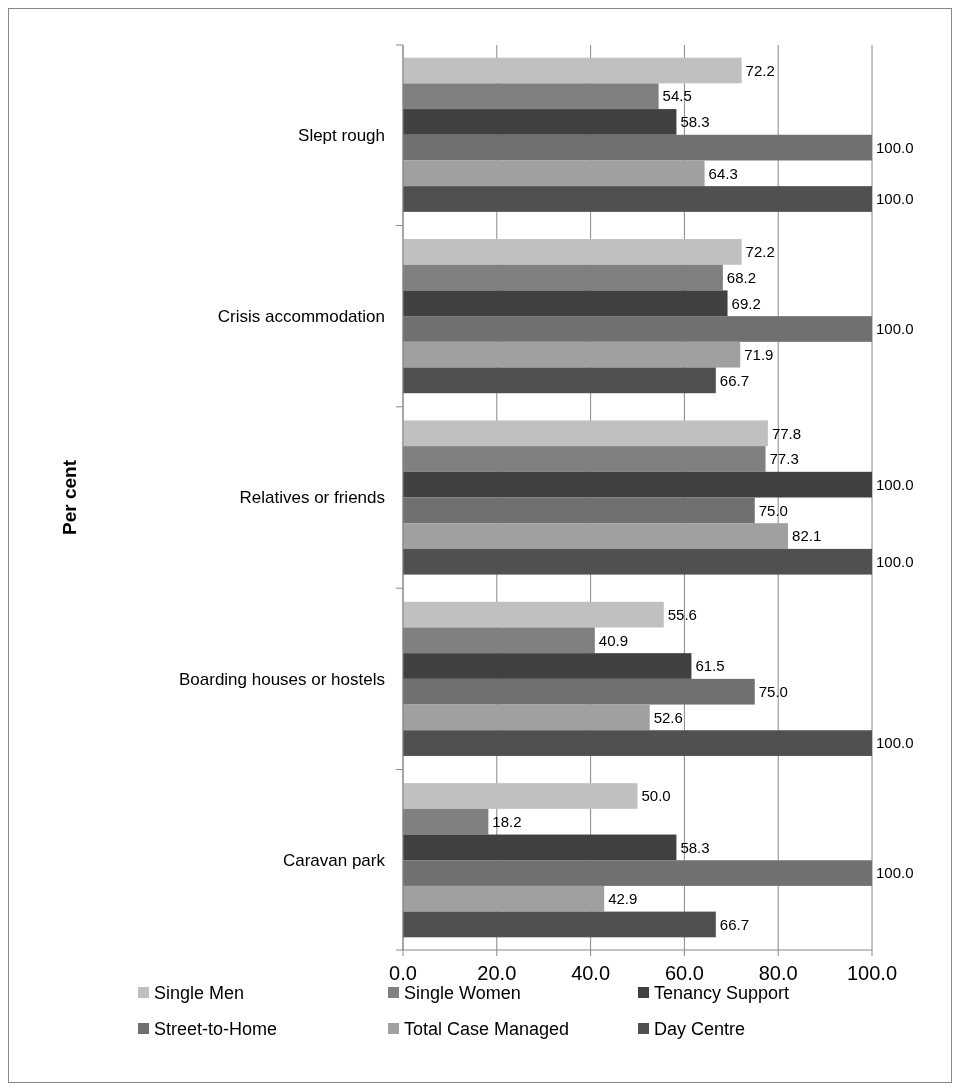  Describe the element at coordinates (677, 96) in the screenshot. I see `data-label: 54.5` at that location.